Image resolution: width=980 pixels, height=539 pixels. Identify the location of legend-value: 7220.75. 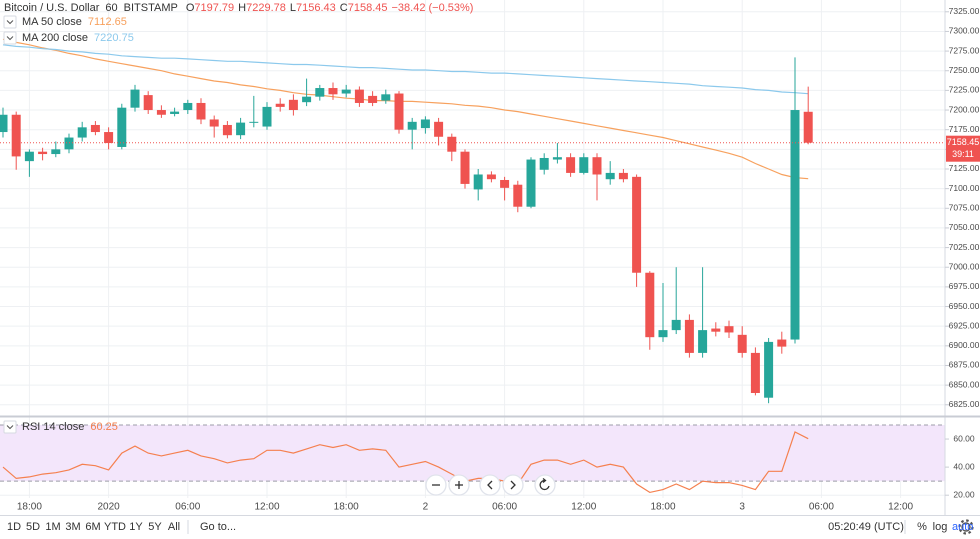
(114, 38).